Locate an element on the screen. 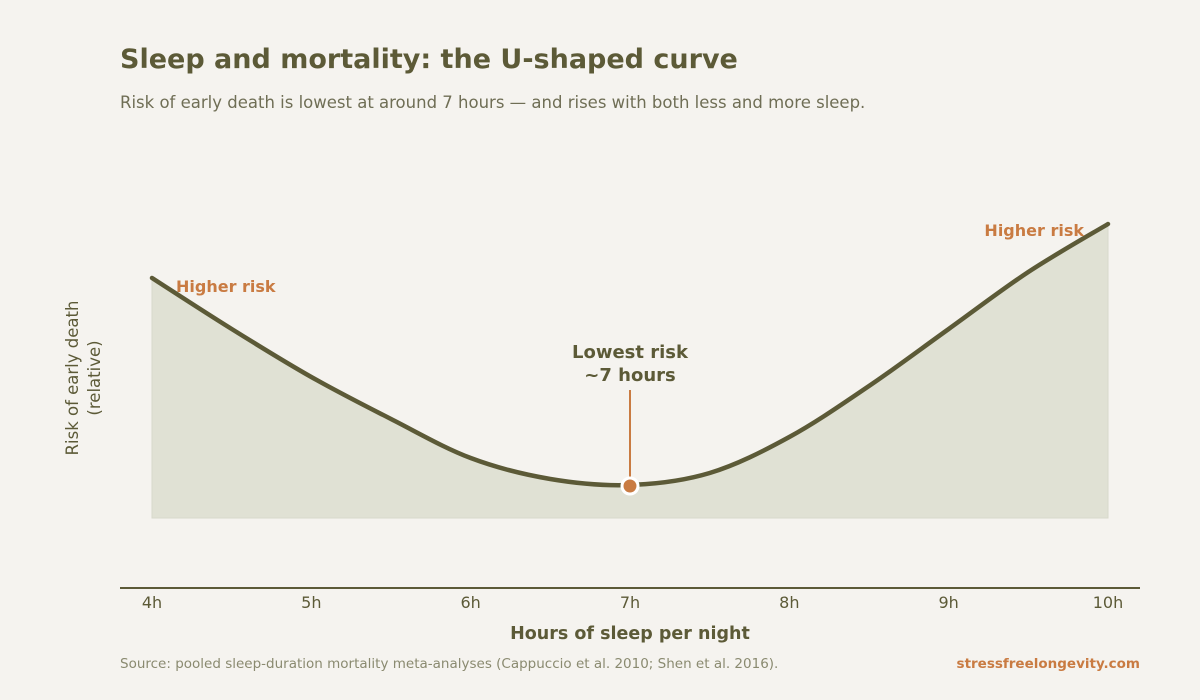 The height and width of the screenshot is (700, 1200). x-axis-label: Hours of sleep per night is located at coordinates (630, 634).